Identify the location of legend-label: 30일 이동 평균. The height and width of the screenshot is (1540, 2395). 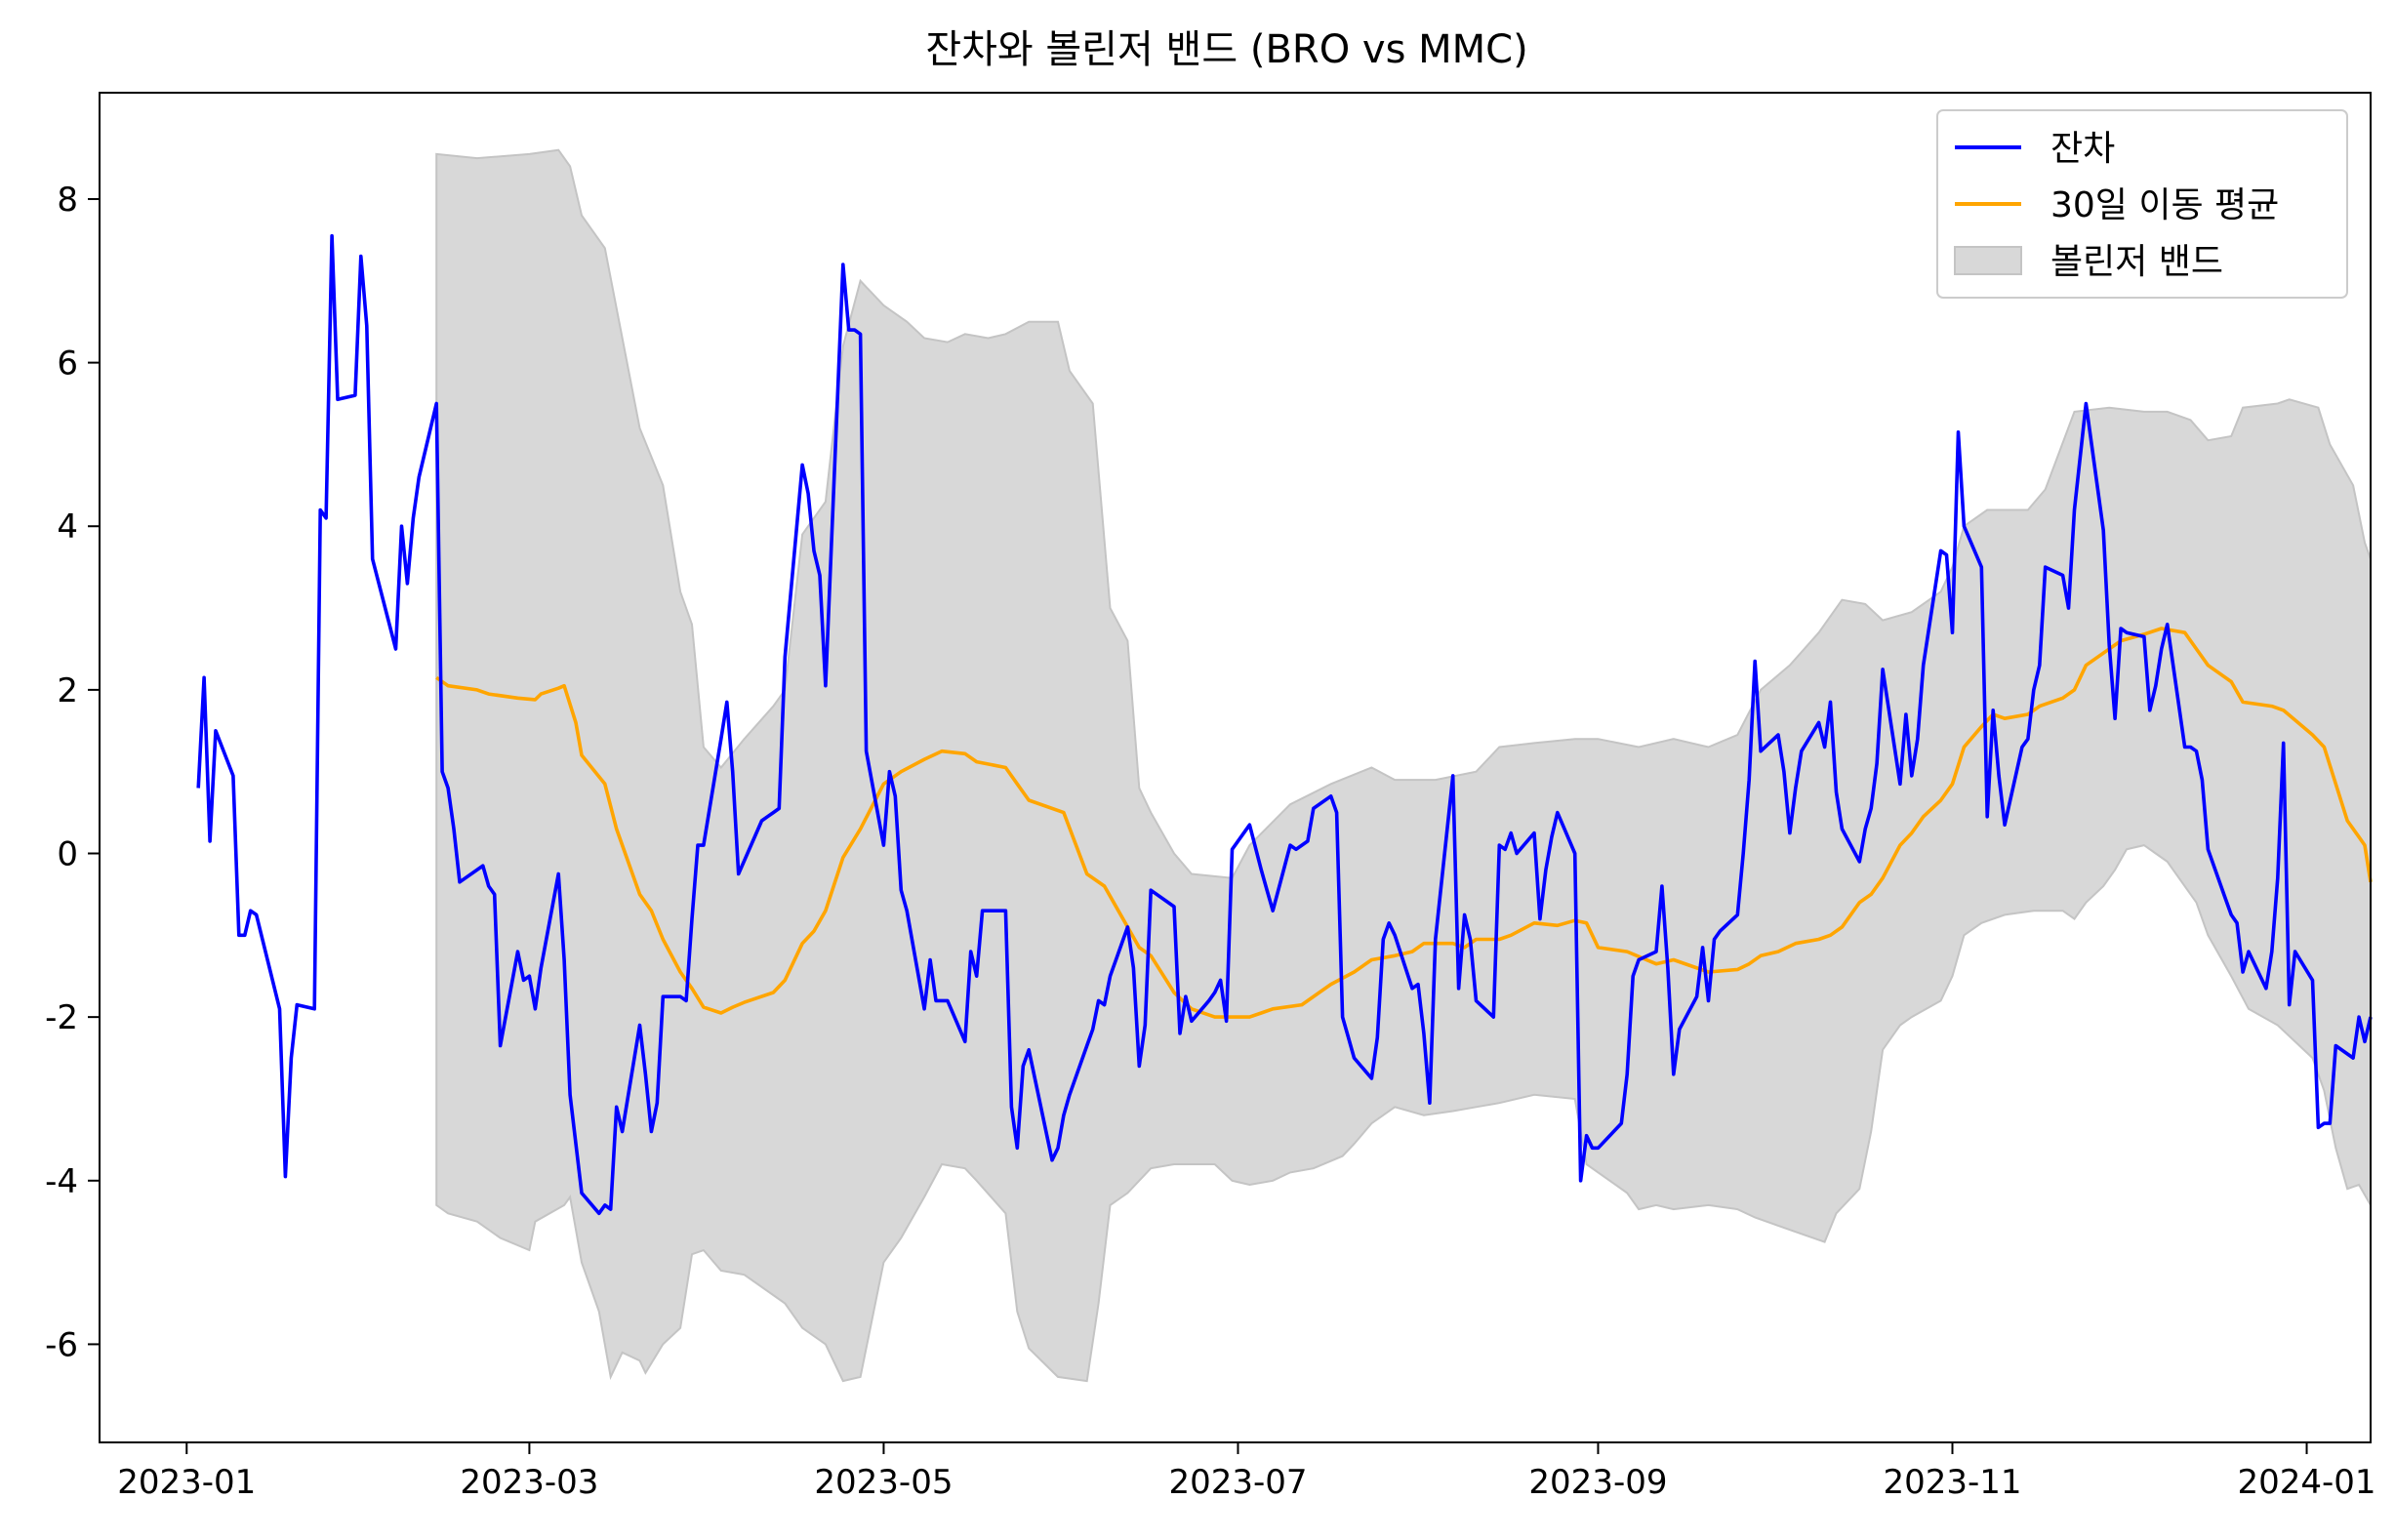
(2164, 205).